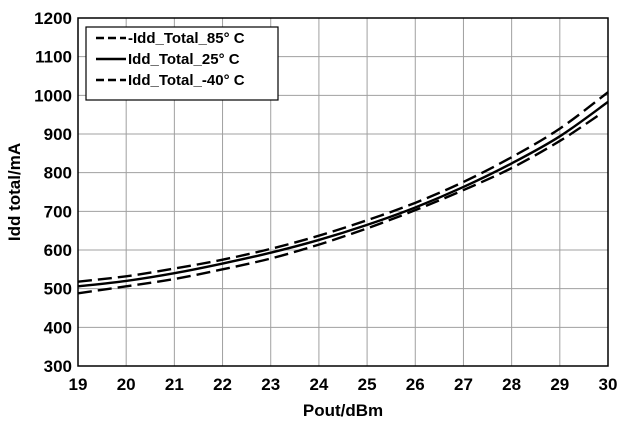  I want to click on legend-box, so click(182, 63).